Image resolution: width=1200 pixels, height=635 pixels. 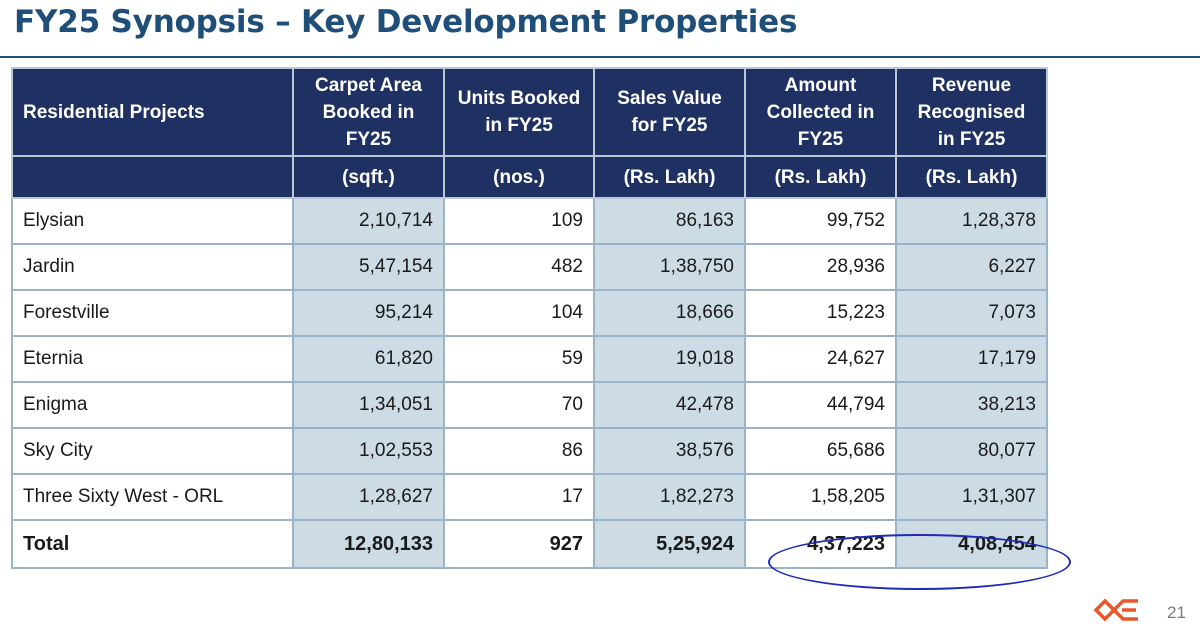 What do you see at coordinates (971, 359) in the screenshot?
I see `revenue-recognised-cell: 17,179` at bounding box center [971, 359].